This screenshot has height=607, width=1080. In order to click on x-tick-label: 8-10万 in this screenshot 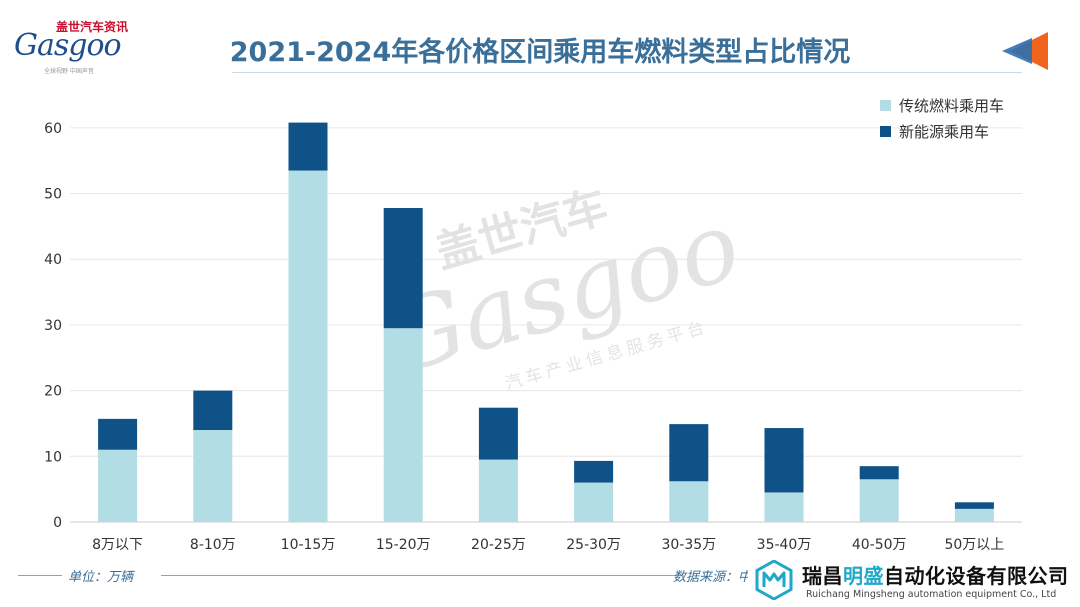, I will do `click(213, 545)`.